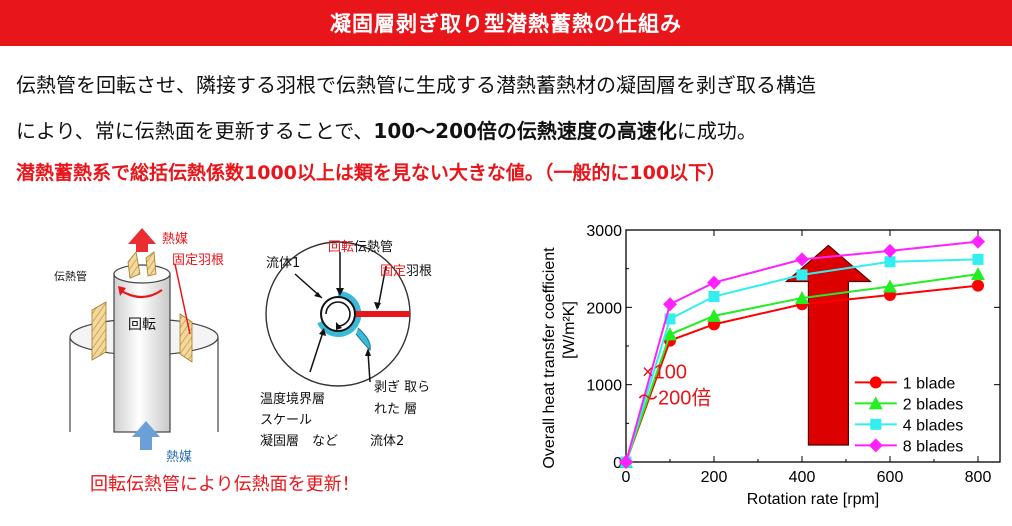 This screenshot has width=1012, height=526. I want to click on peeled-layer-label-1: 剥ぎ 取ら, so click(402, 387).